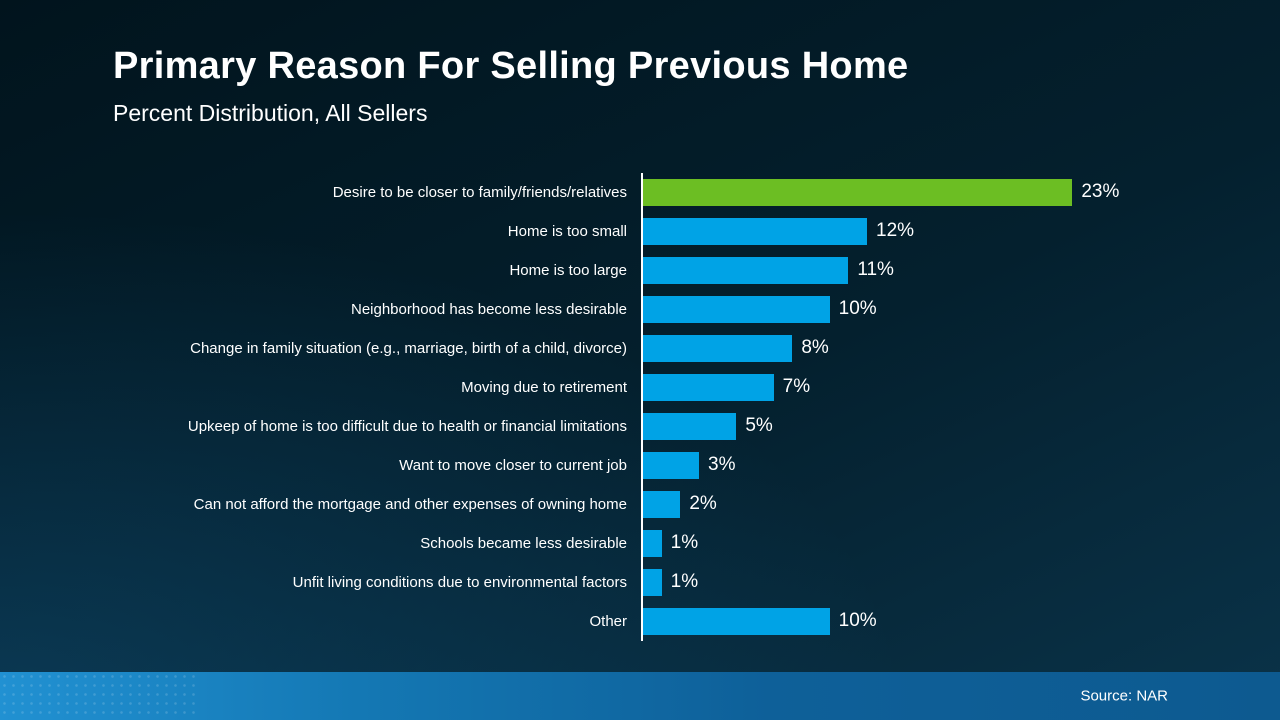 The width and height of the screenshot is (1280, 720). Describe the element at coordinates (1124, 696) in the screenshot. I see `source-text: Source: NAR` at that location.